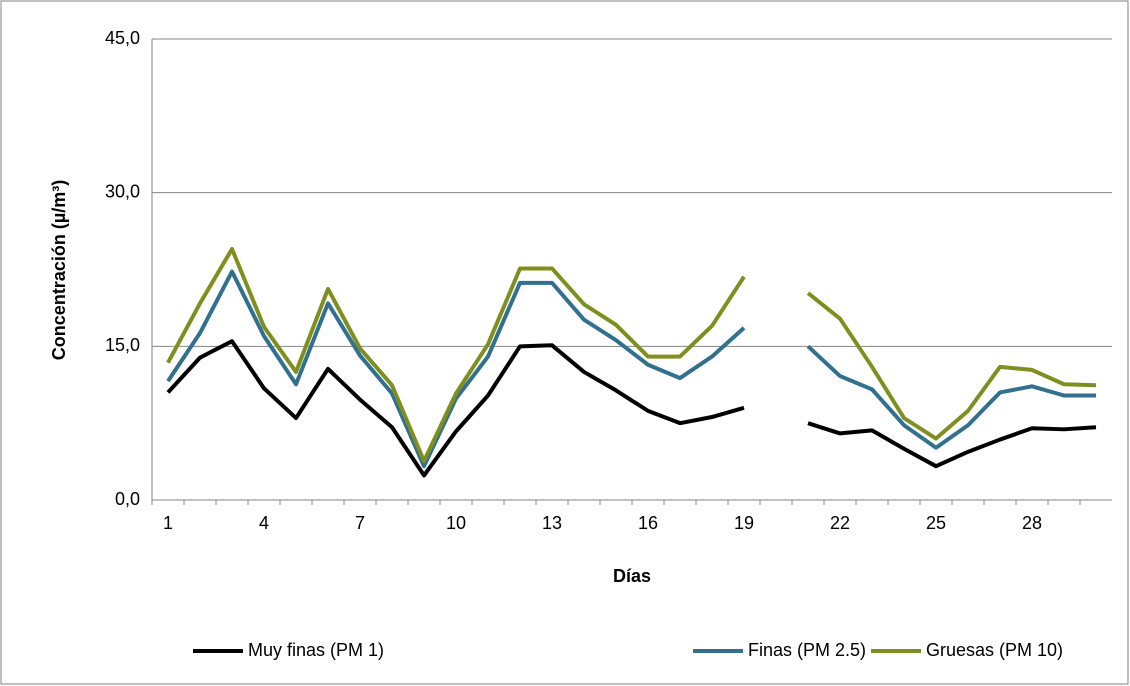  I want to click on x-axis-title: Días, so click(632, 576).